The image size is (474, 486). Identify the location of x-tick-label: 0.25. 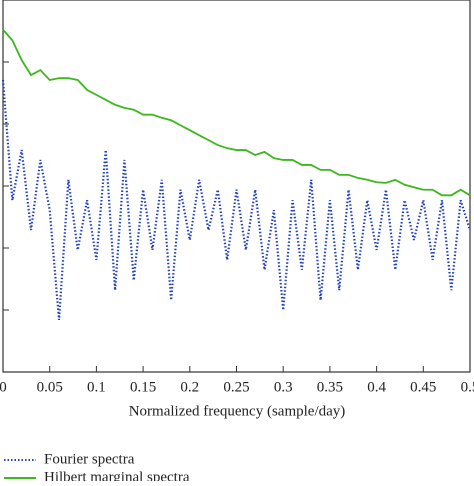
(236, 387).